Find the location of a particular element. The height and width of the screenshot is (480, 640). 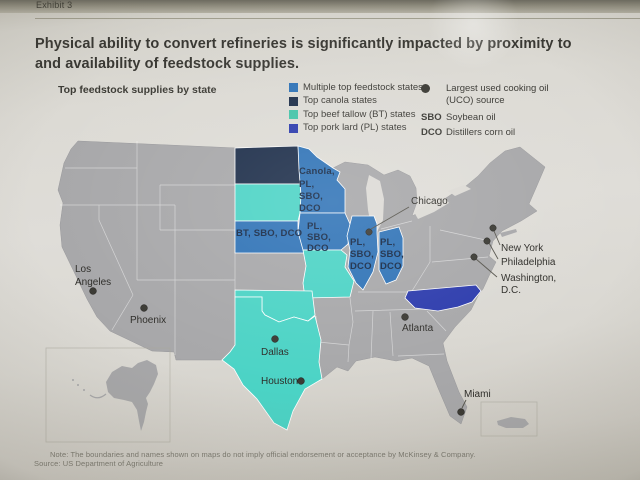

legend-label: Multiple top feedstock states is located at coordinates (363, 87).